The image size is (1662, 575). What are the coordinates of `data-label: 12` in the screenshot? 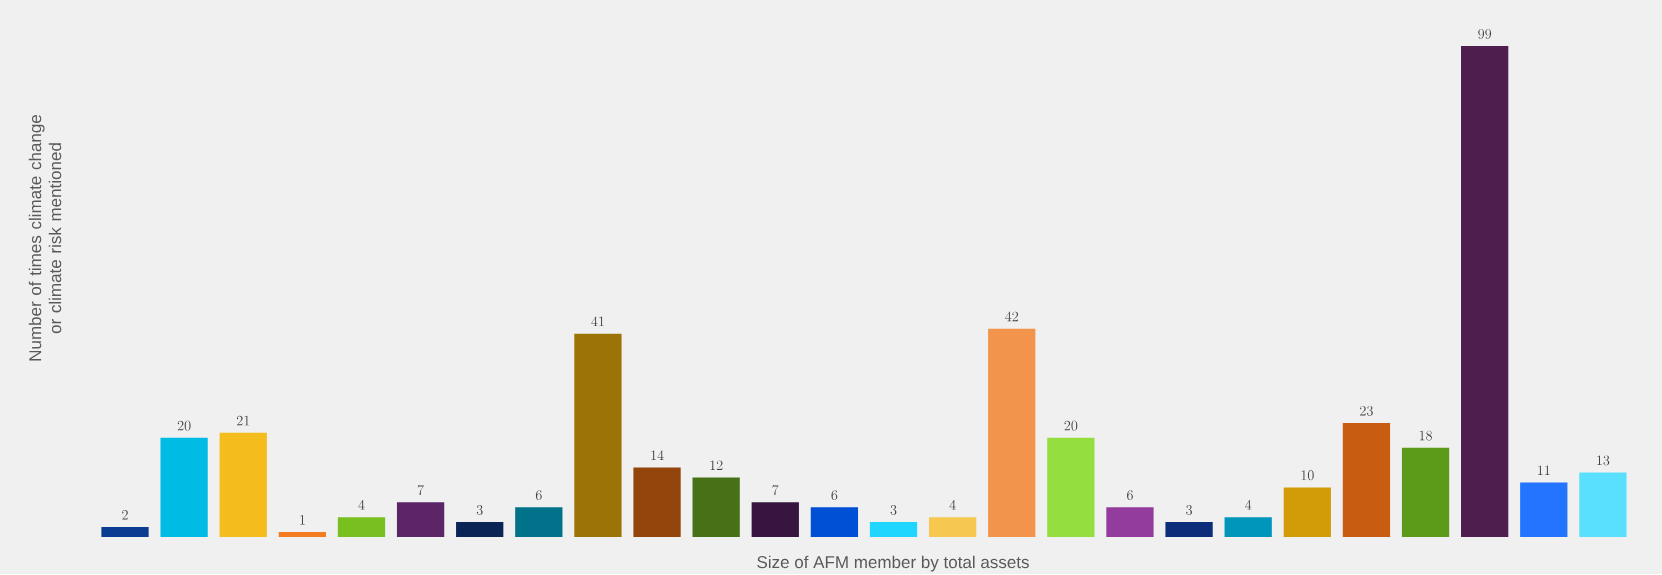 It's located at (716, 465).